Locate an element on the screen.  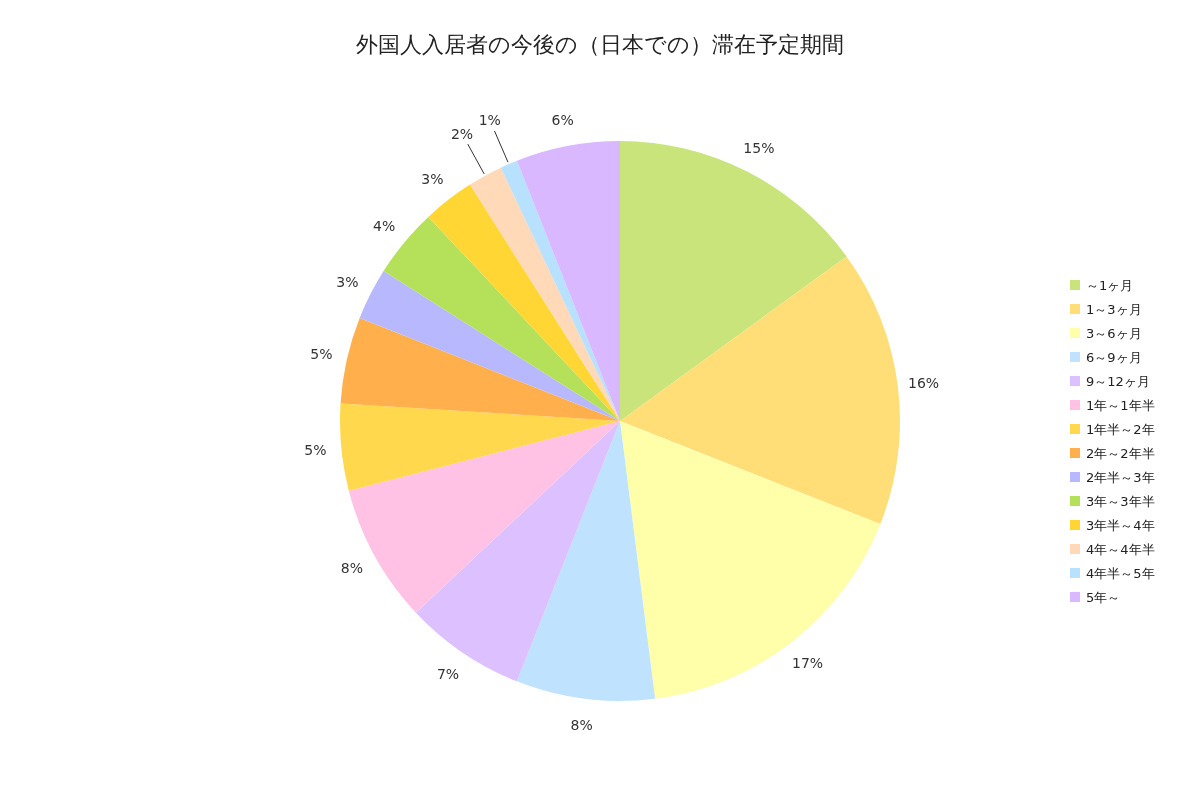
legend-label: 3年～3年半 is located at coordinates (1120, 501).